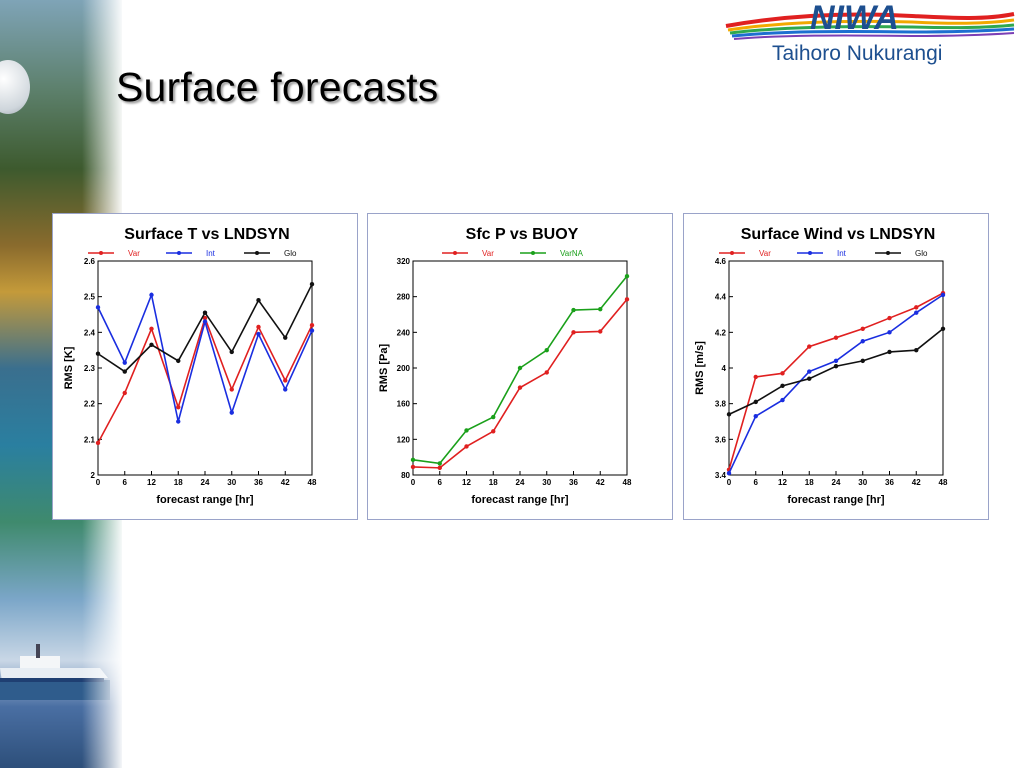 The image size is (1024, 768). I want to click on y-tick-label: 2.6, so click(90, 261).